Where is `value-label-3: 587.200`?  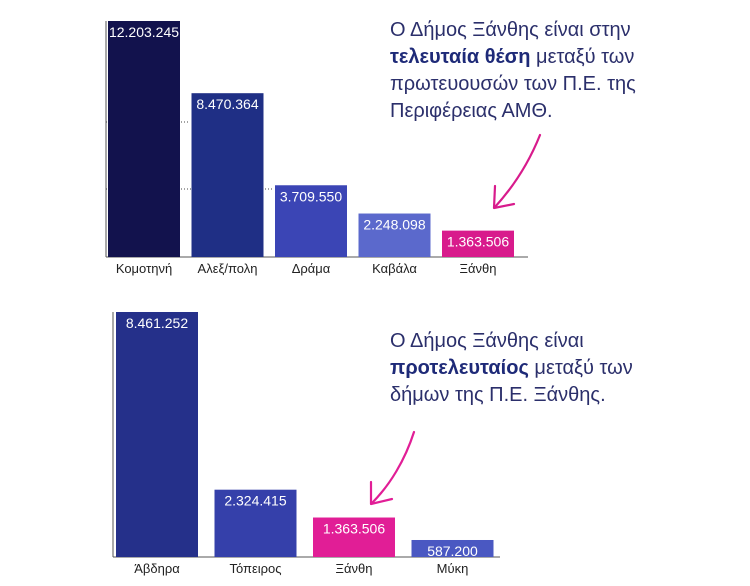
value-label-3: 587.200 is located at coordinates (452, 551).